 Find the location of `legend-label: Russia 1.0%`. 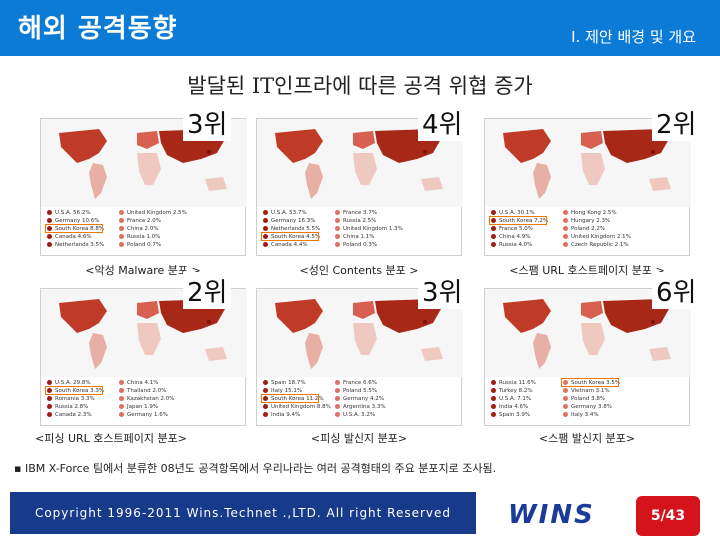

legend-label: Russia 1.0% is located at coordinates (144, 237).